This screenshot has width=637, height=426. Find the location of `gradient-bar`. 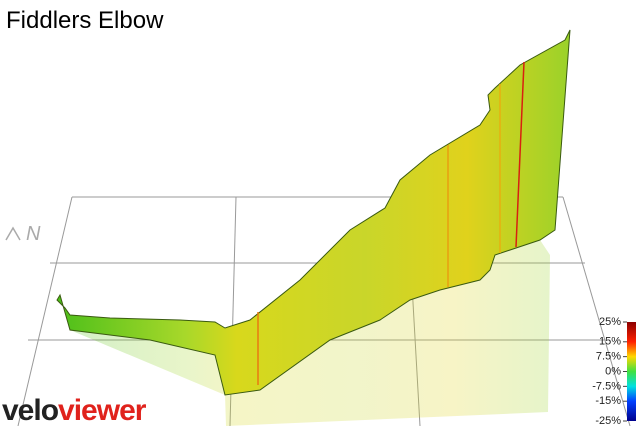

gradient-bar is located at coordinates (631, 371).